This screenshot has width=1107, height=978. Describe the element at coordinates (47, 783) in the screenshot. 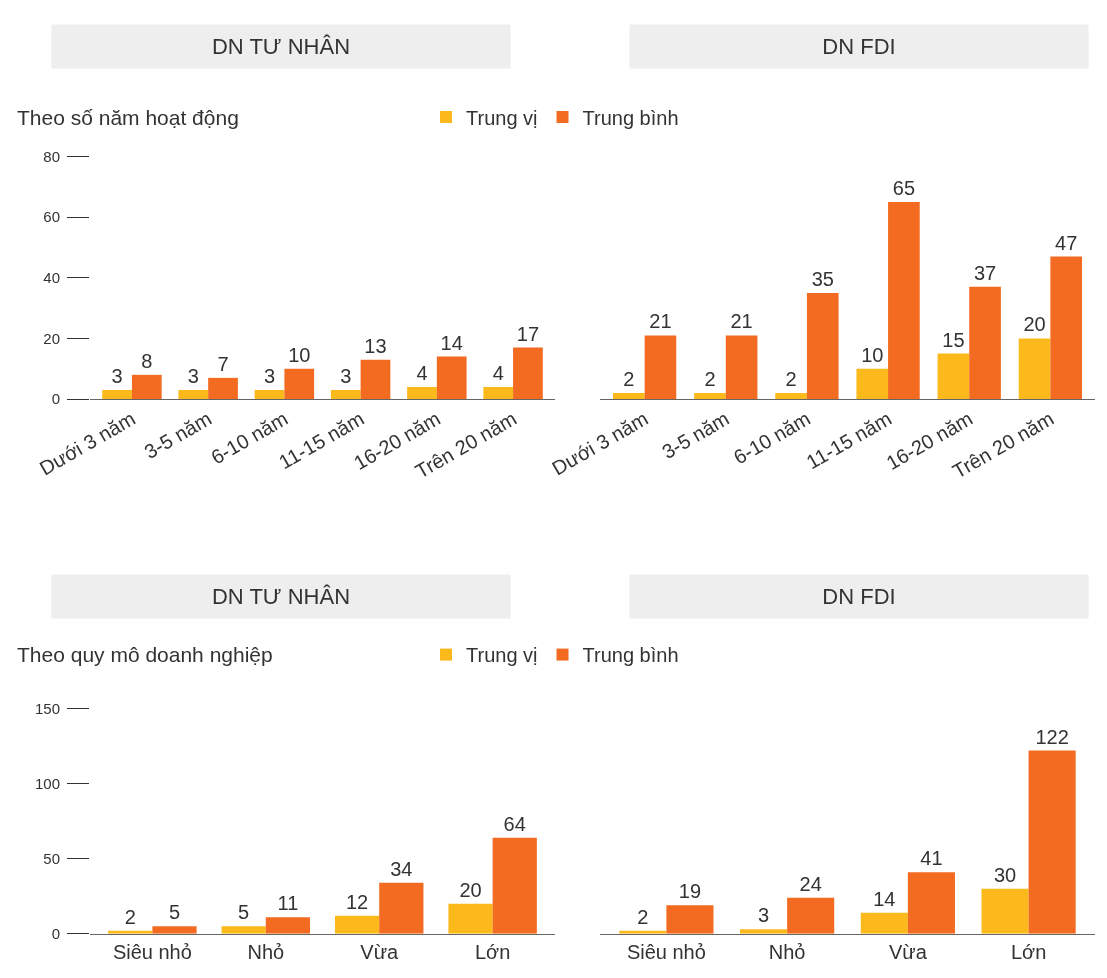

I see `y-tick-label: 100` at that location.